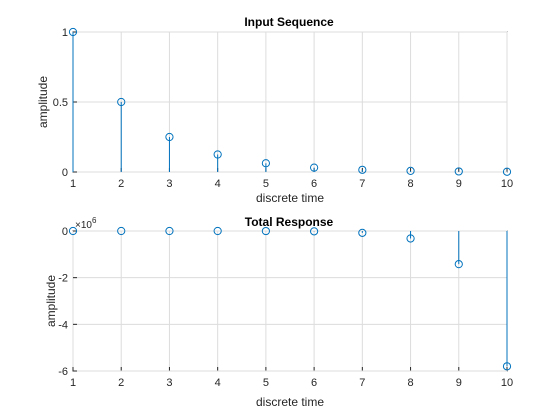  Describe the element at coordinates (65, 33) in the screenshot. I see `y-tick-label: 1` at that location.